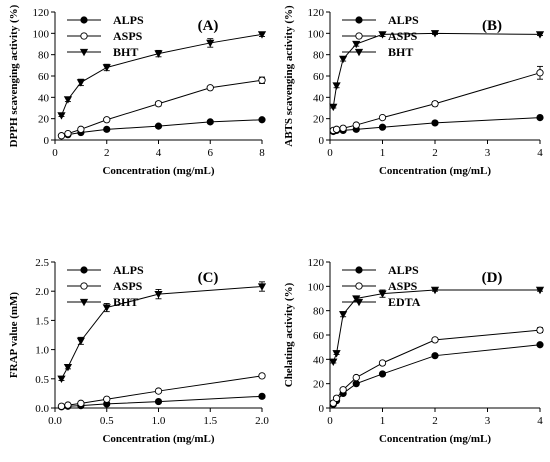 The width and height of the screenshot is (550, 462). What do you see at coordinates (107, 421) in the screenshot?
I see `x-tick-label: 0.5` at bounding box center [107, 421].